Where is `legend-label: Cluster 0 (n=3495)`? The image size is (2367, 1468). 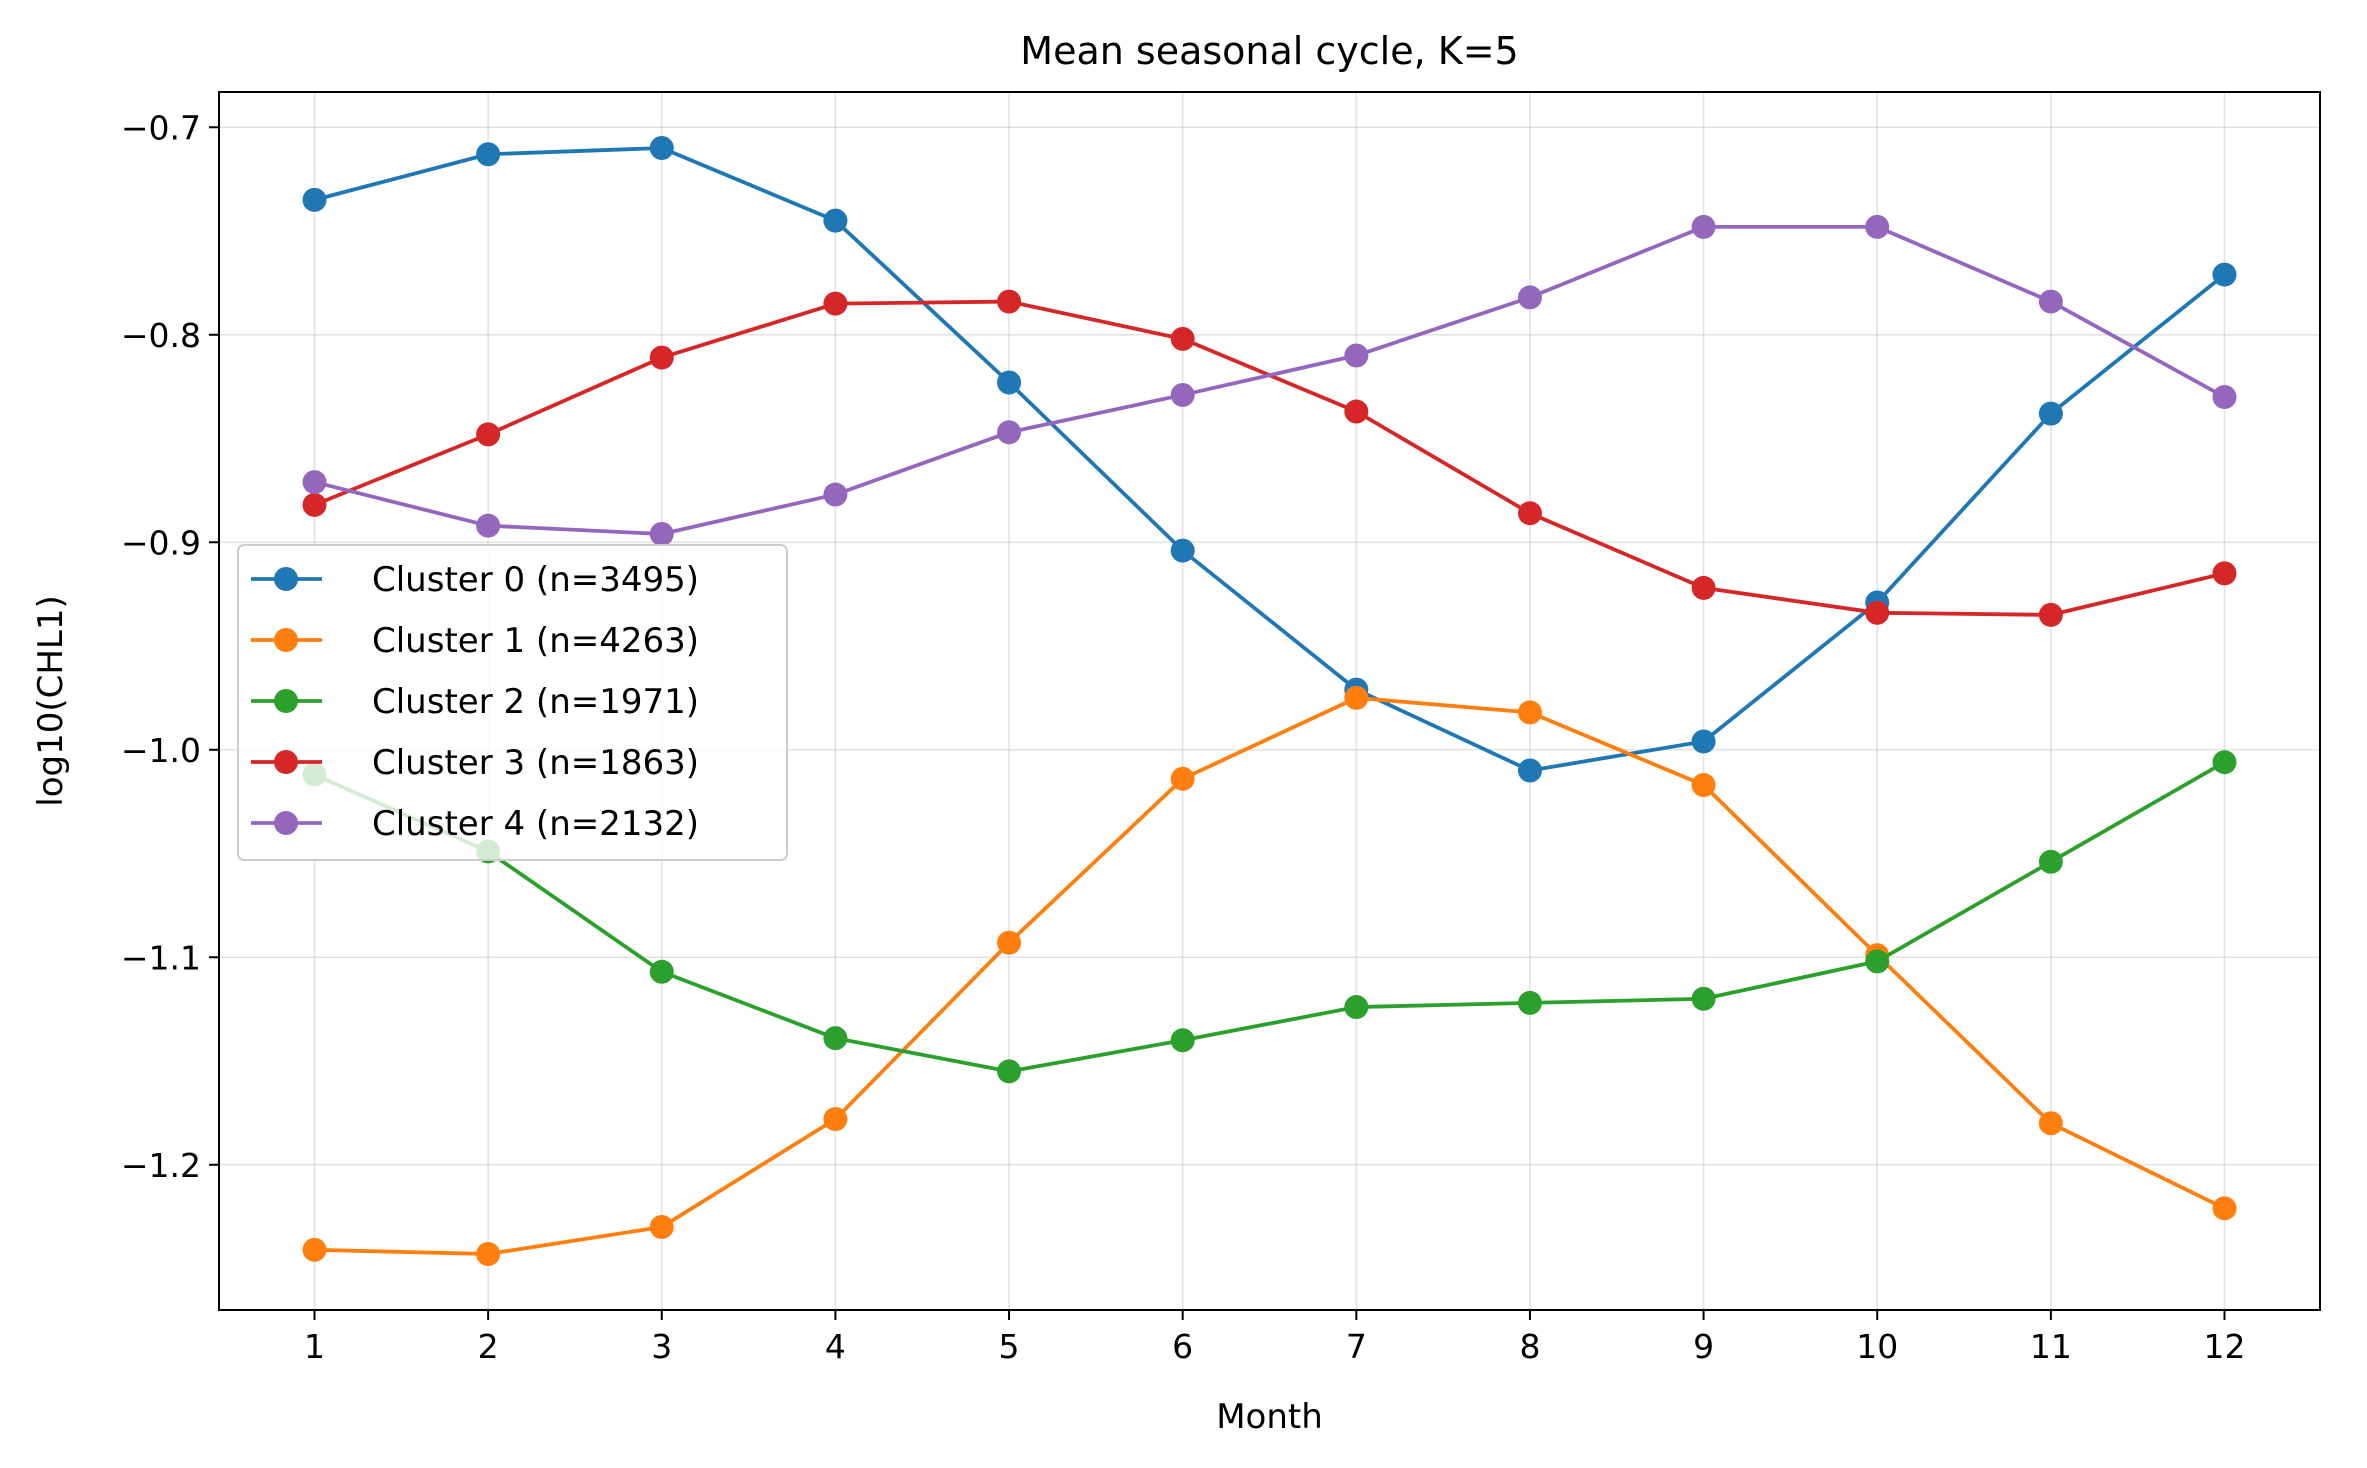 legend-label: Cluster 0 (n=3495) is located at coordinates (535, 580).